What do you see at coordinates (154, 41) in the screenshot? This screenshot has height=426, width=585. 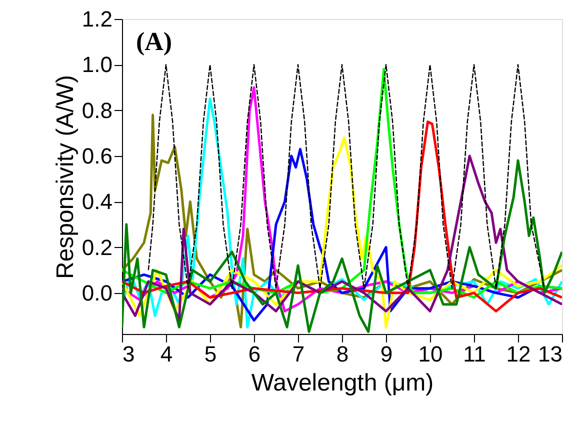 I see `annotation: (A)` at bounding box center [154, 41].